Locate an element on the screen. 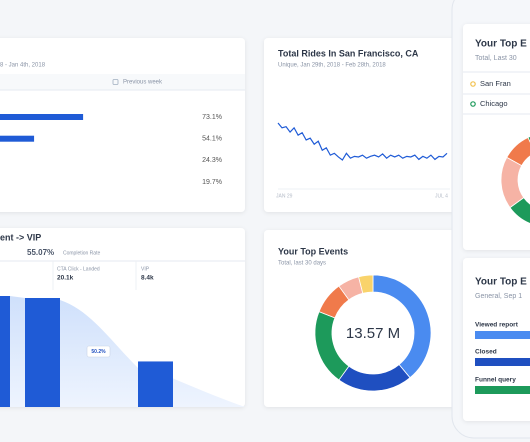 This screenshot has width=530, height=442. completion: 55.07% is located at coordinates (40, 252).